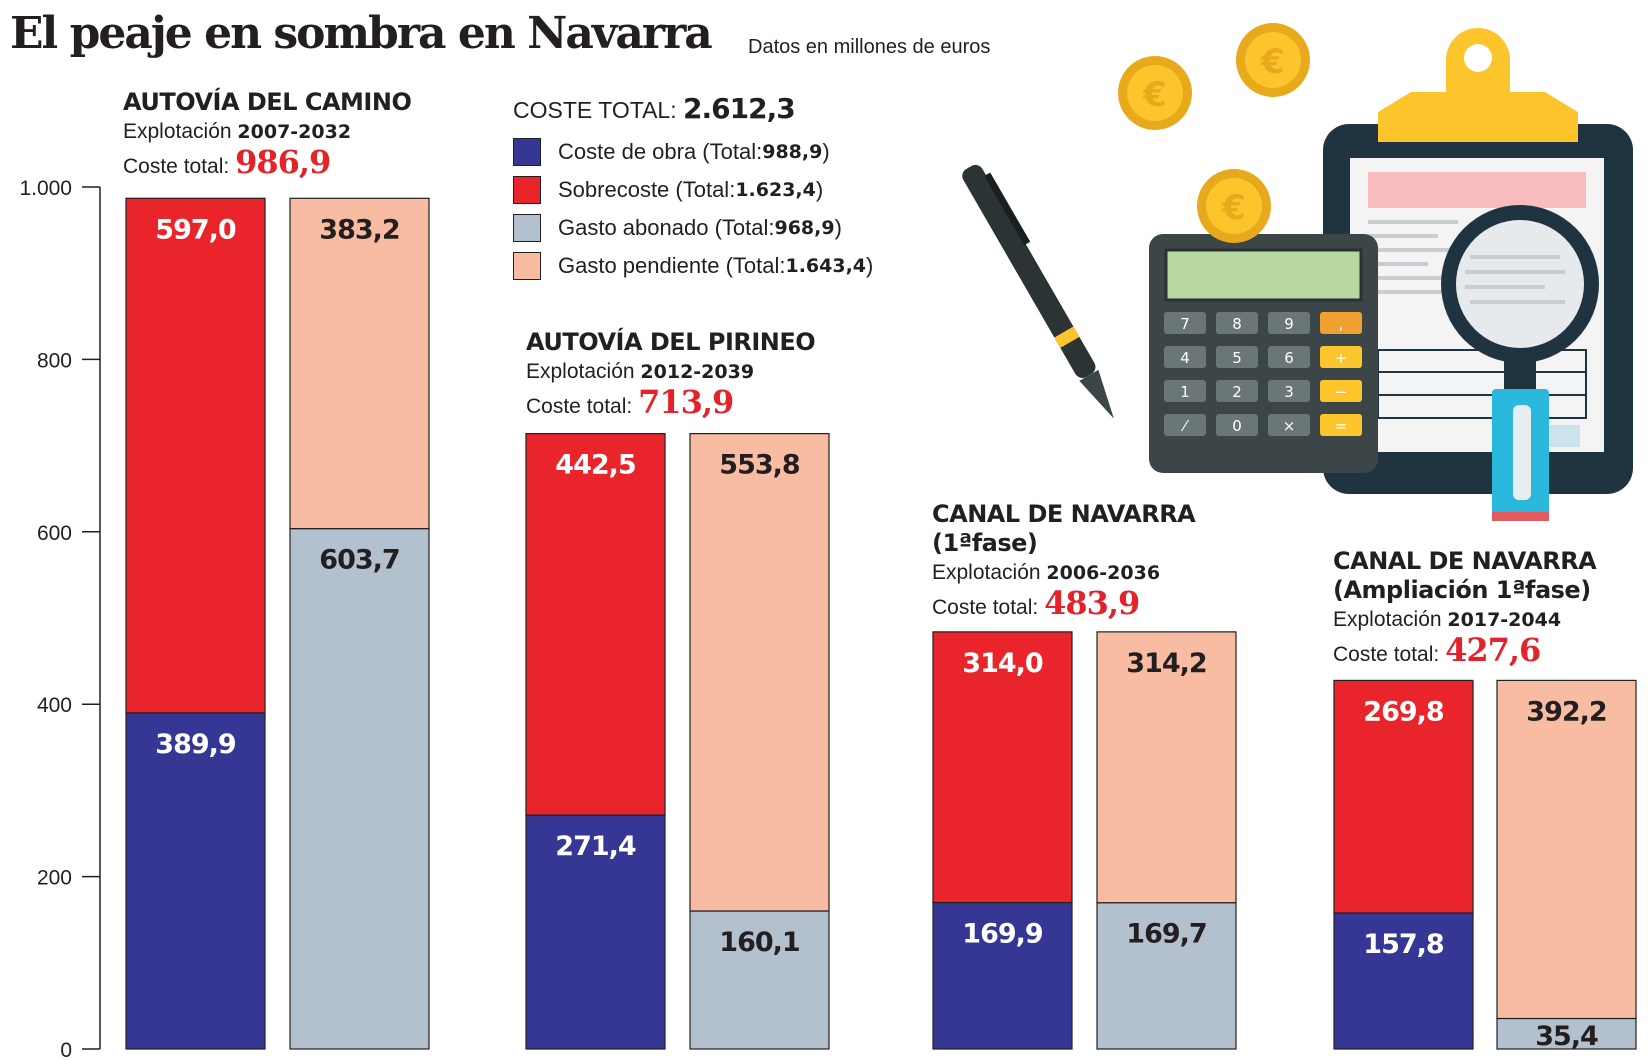 The image size is (1650, 1060). Describe the element at coordinates (1289, 392) in the screenshot. I see `calculator-key-label: 3` at that location.